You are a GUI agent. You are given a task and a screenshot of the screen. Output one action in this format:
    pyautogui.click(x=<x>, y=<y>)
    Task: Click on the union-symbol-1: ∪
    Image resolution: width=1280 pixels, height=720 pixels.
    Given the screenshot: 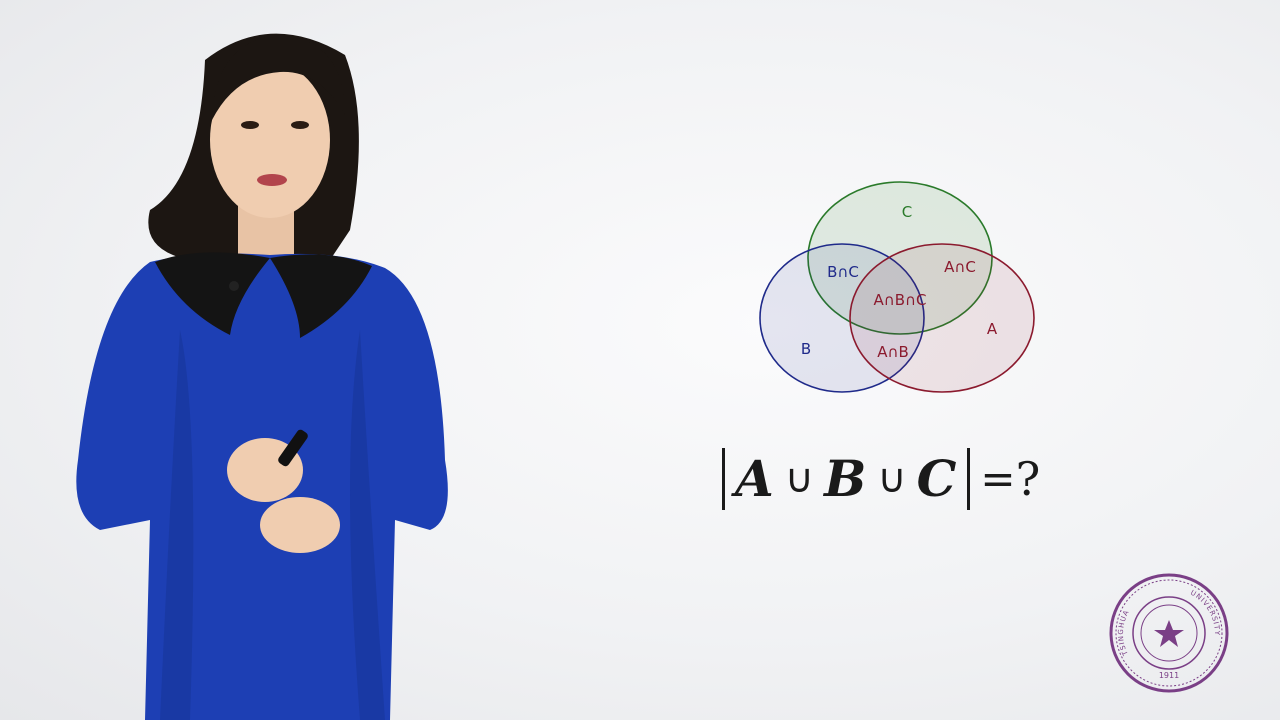 What is the action you would take?
    pyautogui.click(x=799, y=479)
    